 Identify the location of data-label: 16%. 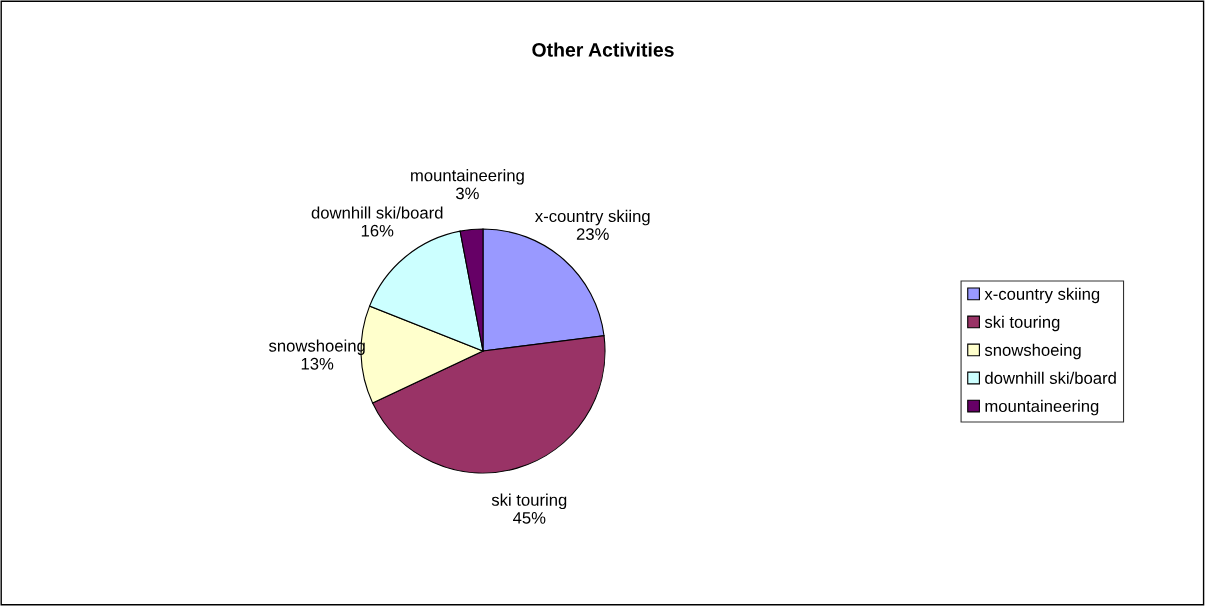
(377, 230).